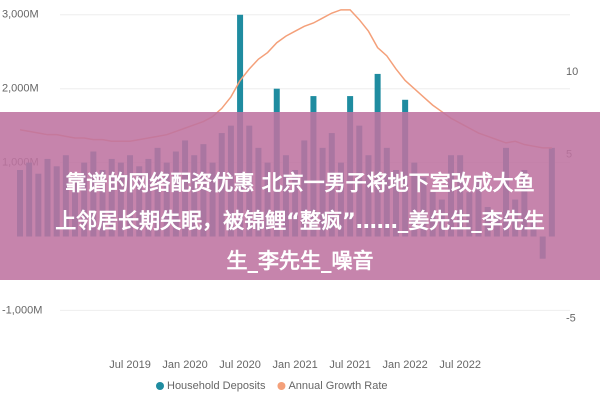 The height and width of the screenshot is (400, 600). Describe the element at coordinates (300, 261) in the screenshot. I see `banner-text: 生_李先生_噪音` at that location.